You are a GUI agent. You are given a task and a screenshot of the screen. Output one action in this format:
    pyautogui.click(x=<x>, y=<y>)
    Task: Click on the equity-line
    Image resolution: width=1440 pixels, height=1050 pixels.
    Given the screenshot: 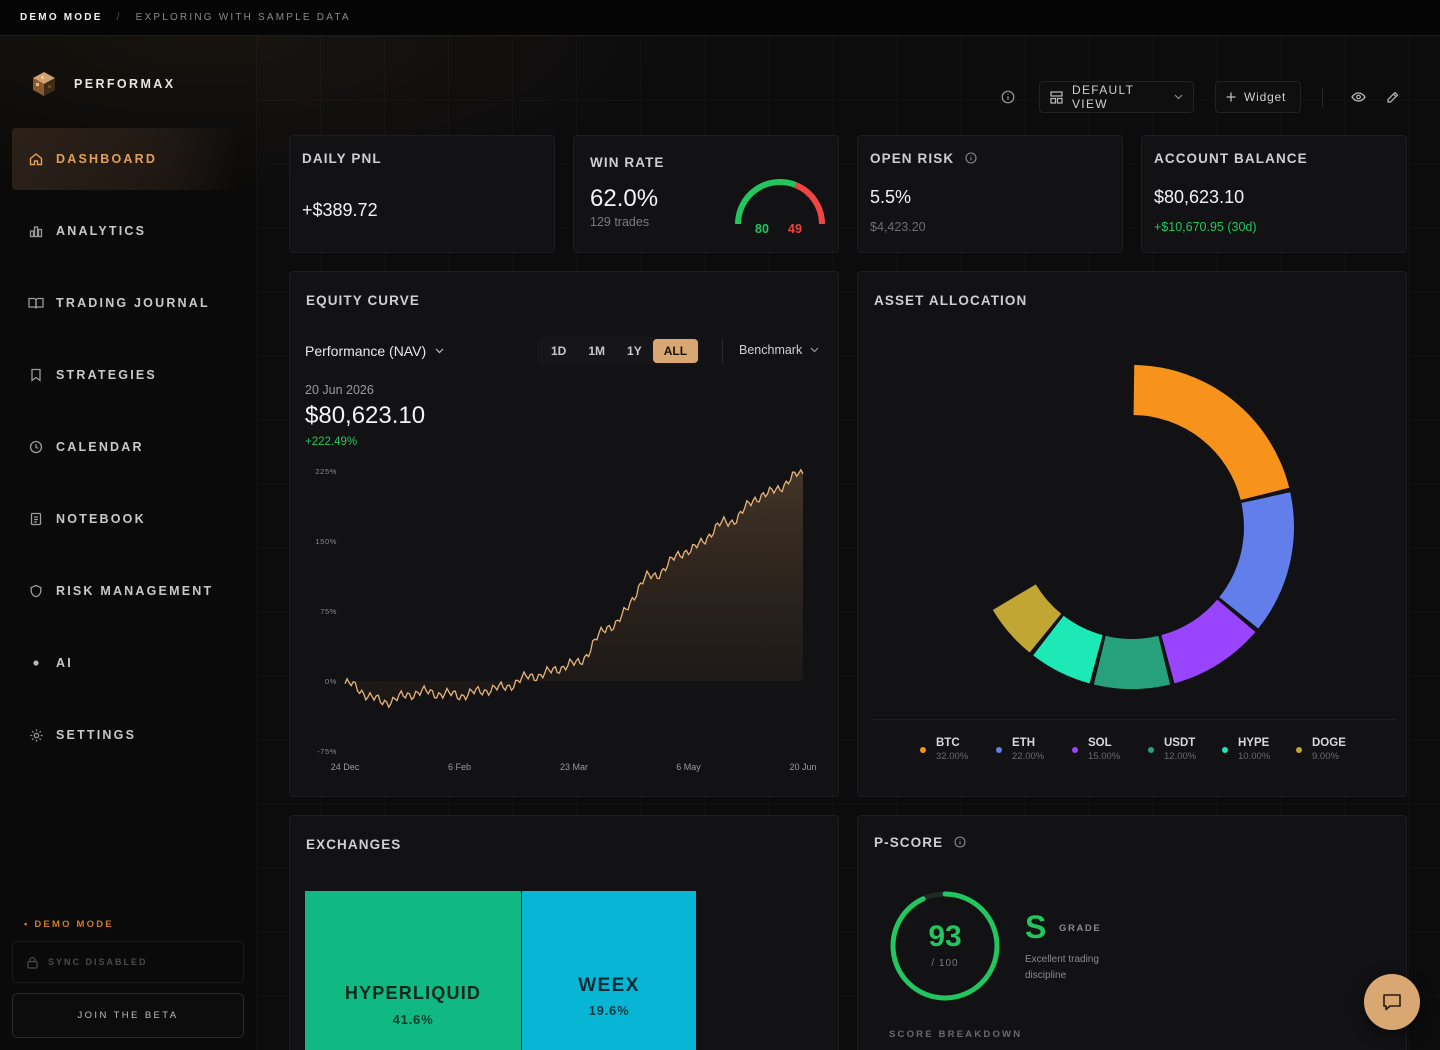 What is the action you would take?
    pyautogui.click(x=574, y=588)
    